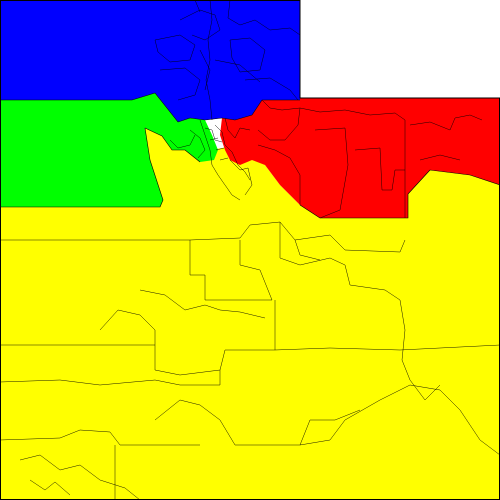 The height and width of the screenshot is (500, 500). What do you see at coordinates (100, 167) in the screenshot?
I see `border-west-south` at bounding box center [100, 167].